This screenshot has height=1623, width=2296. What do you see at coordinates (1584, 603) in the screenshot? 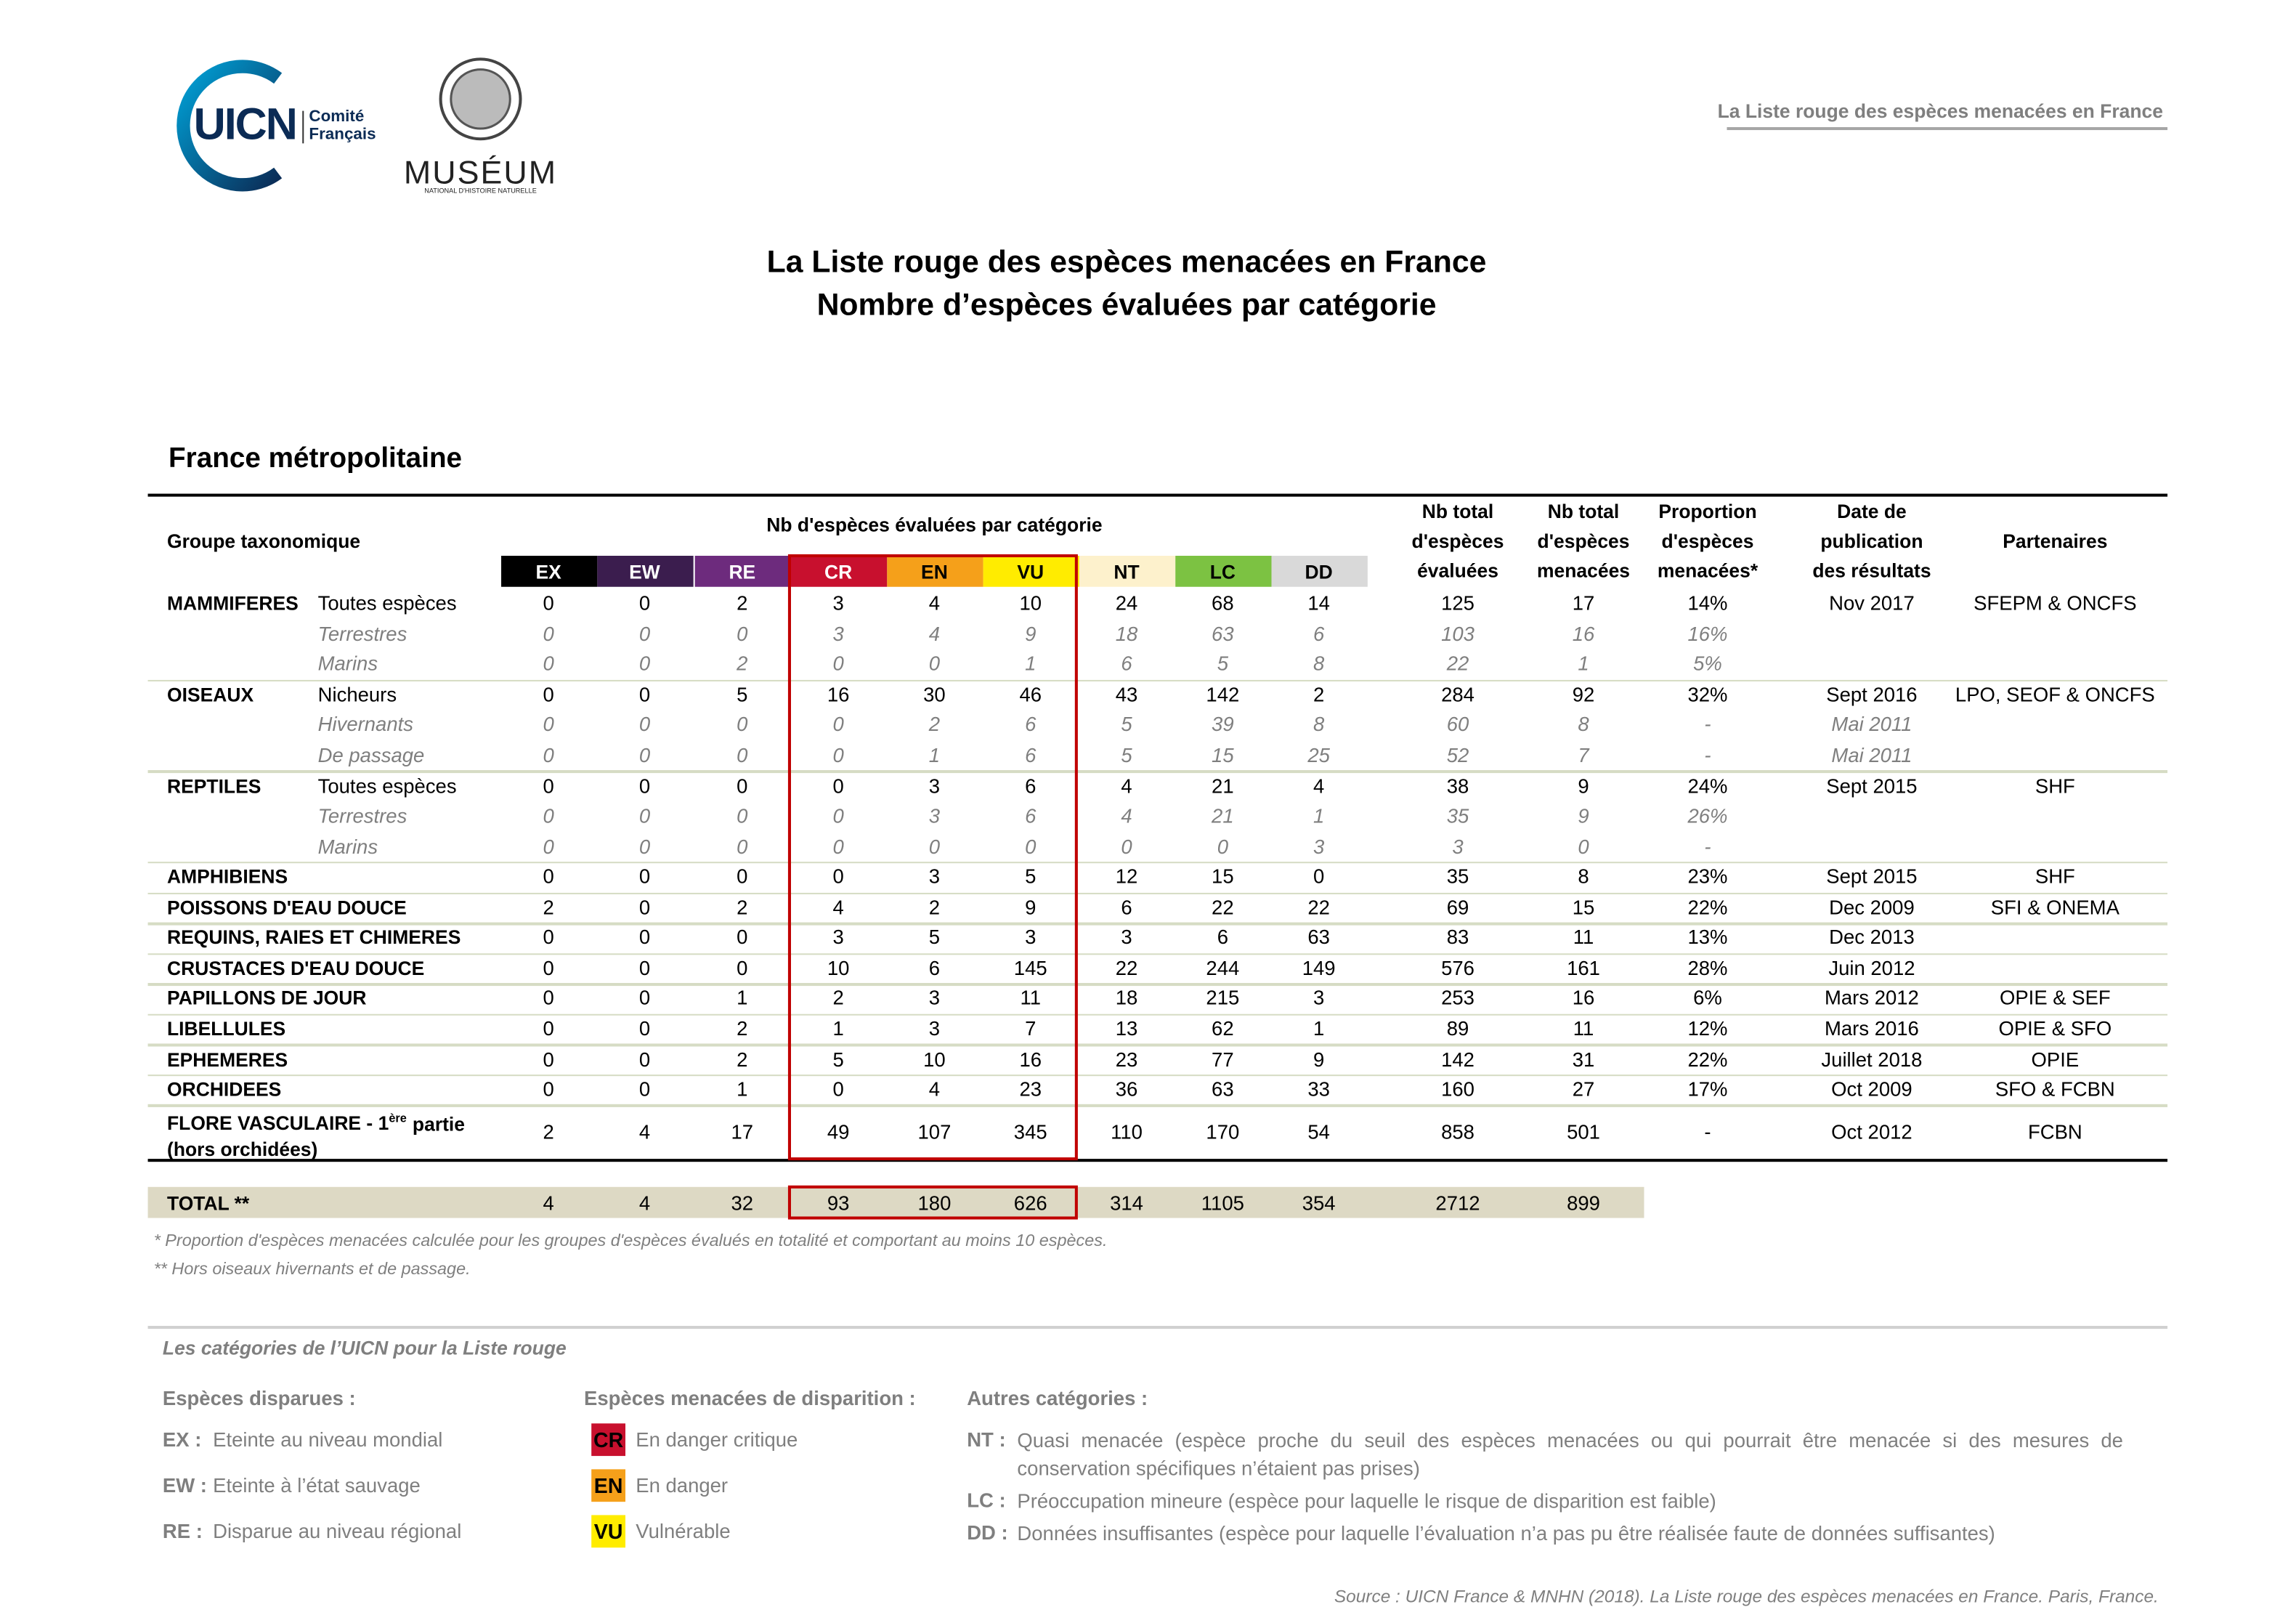
I see `cell: 17` at bounding box center [1584, 603].